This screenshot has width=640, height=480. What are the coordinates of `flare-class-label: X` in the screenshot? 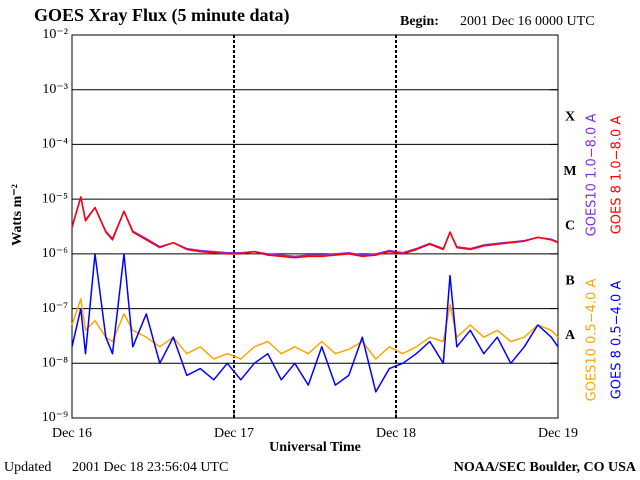 It's located at (570, 116).